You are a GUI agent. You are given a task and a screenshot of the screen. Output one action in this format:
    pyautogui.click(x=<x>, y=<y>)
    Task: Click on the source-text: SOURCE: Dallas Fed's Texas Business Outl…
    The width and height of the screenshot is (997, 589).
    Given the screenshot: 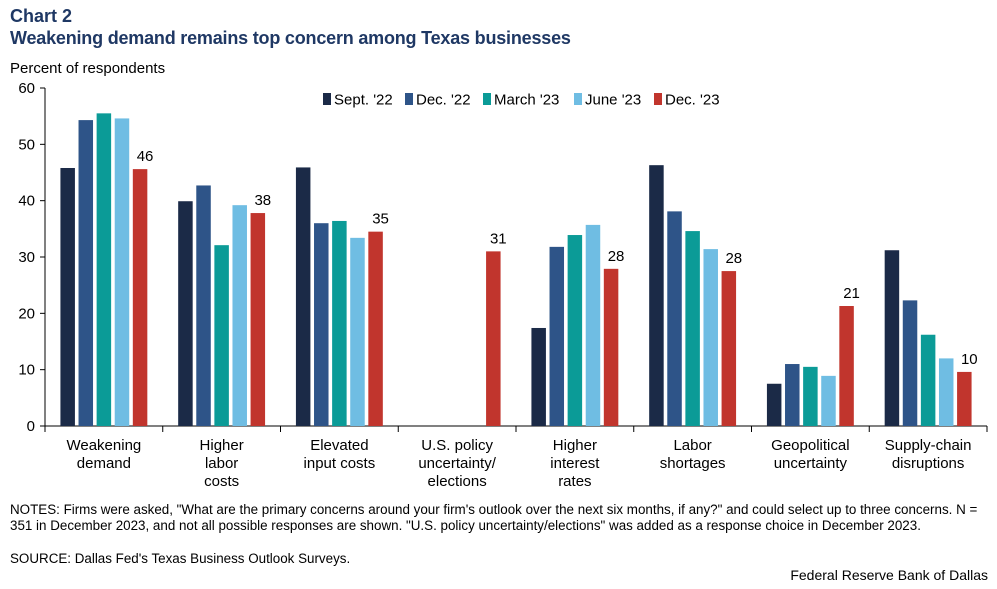 What is the action you would take?
    pyautogui.click(x=180, y=558)
    